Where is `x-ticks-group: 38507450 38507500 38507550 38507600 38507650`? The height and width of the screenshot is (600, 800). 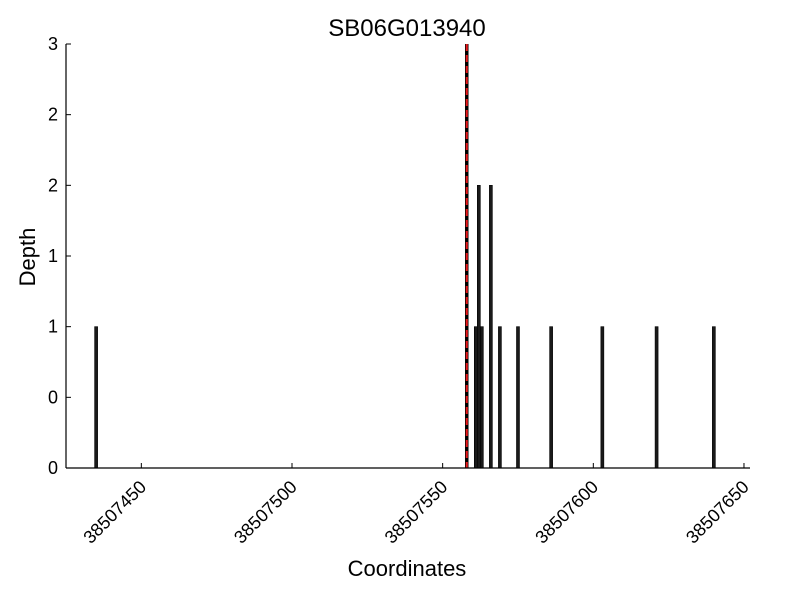
x-ticks-group: 38507450 38507500 38507550 38507600 38507650 is located at coordinates (416, 505).